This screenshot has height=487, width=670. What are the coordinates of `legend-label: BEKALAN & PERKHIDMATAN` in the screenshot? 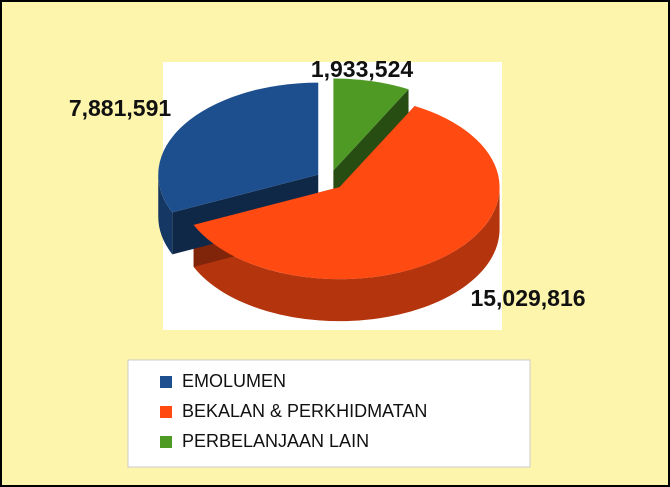 It's located at (304, 411).